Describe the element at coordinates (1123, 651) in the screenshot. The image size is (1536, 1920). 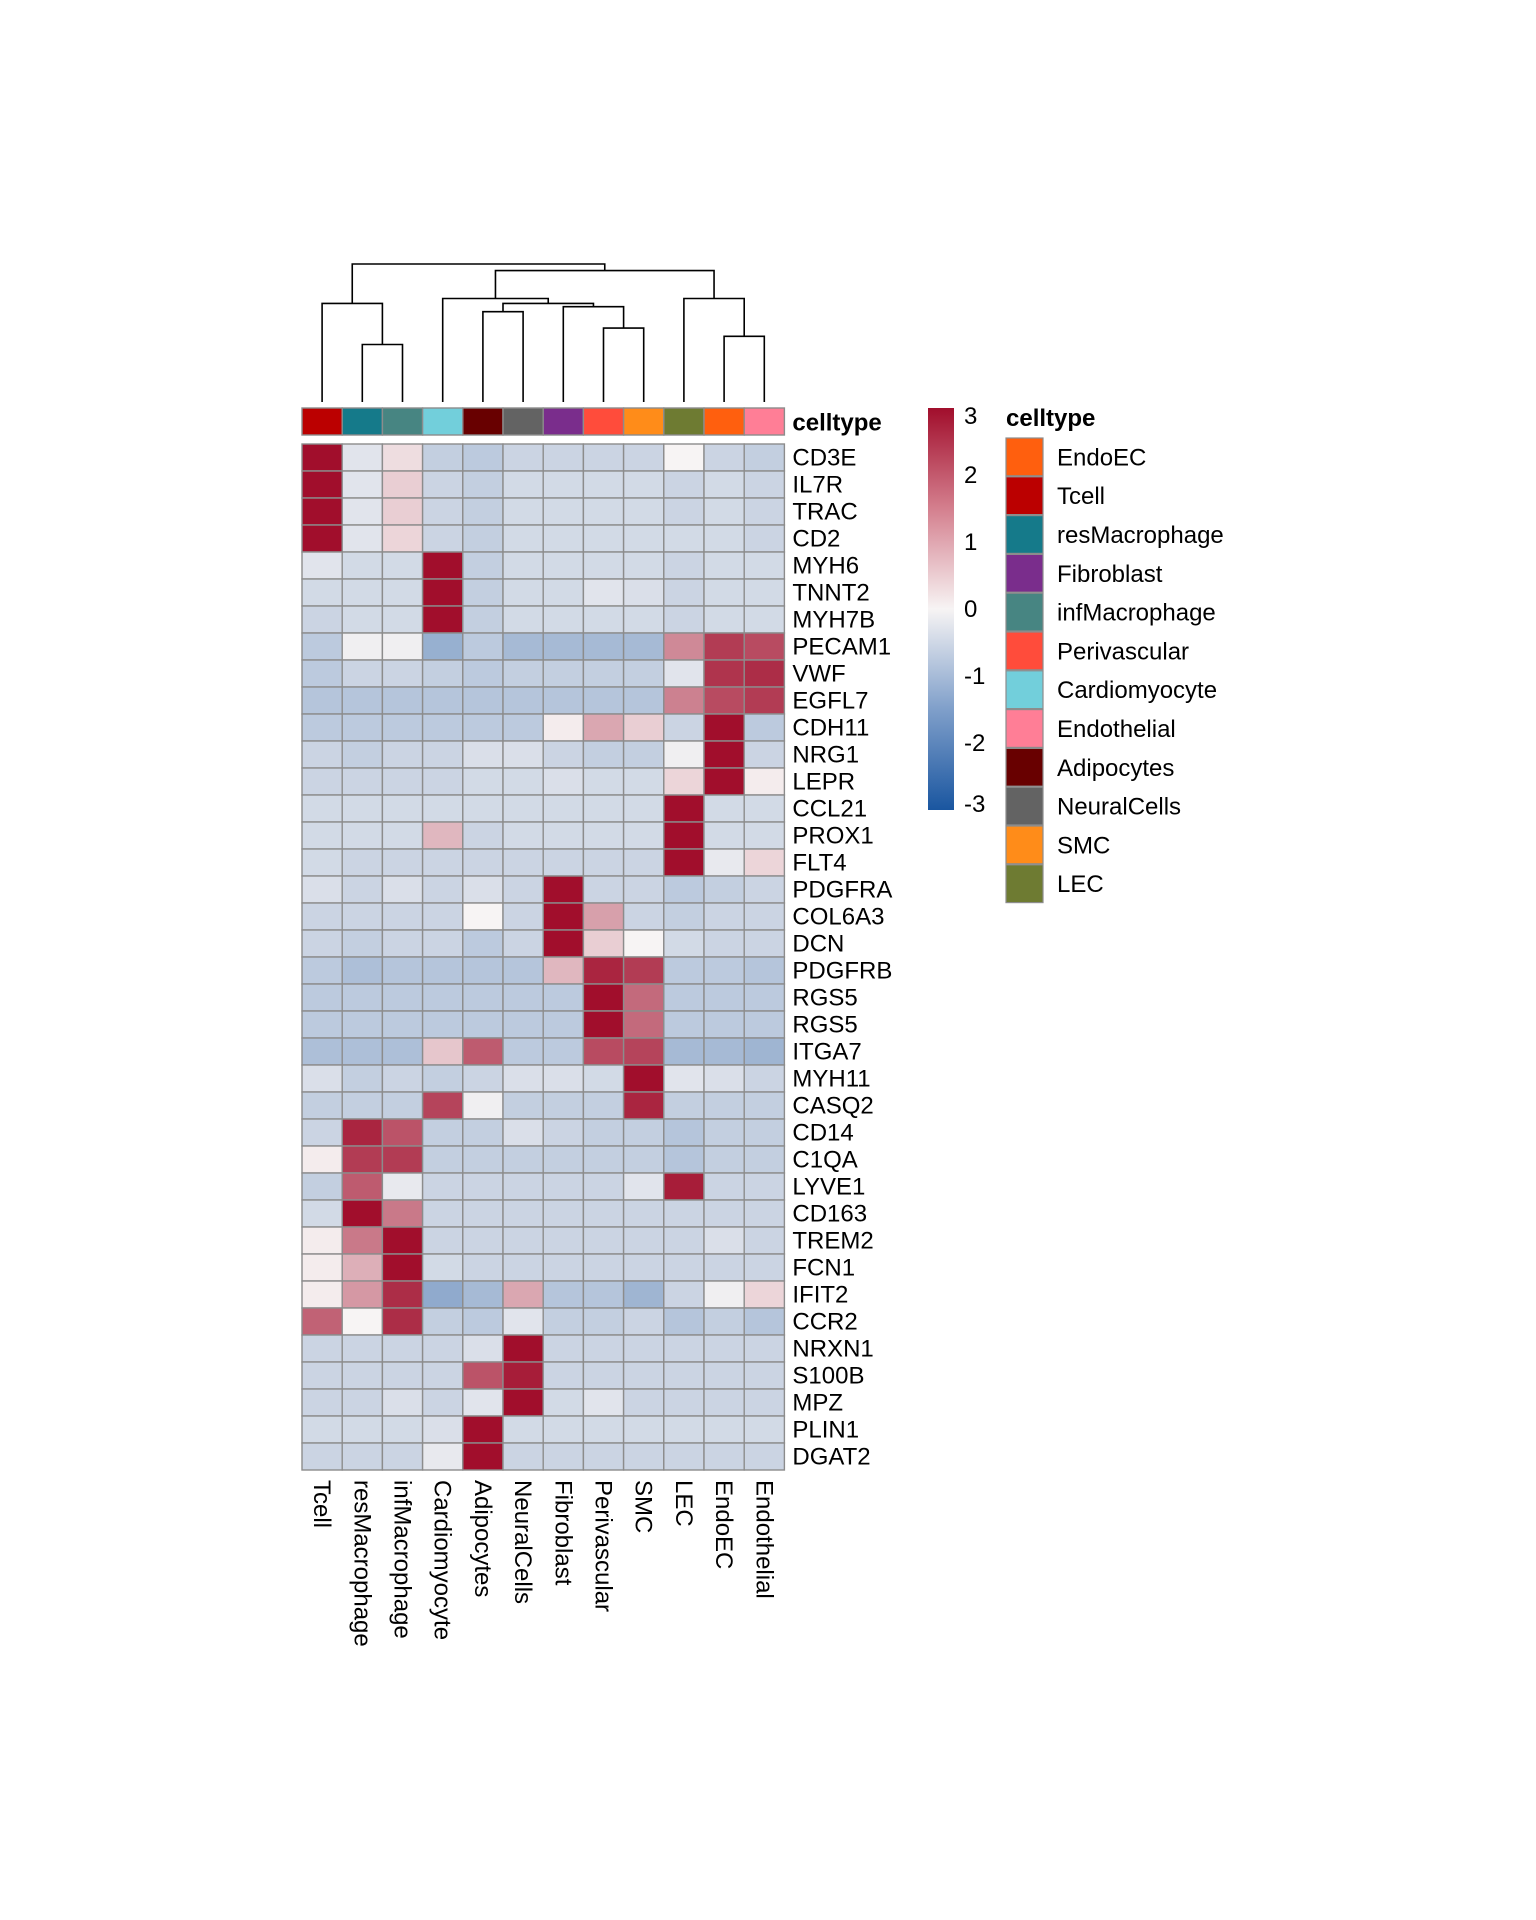
I see `legend-label: Perivascular` at that location.